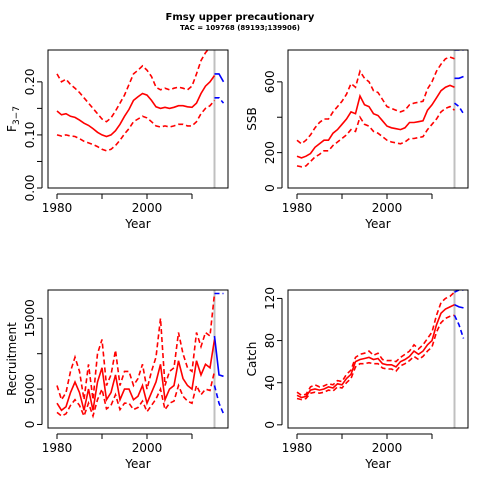 Image resolution: width=480 pixels, height=480 pixels. I want to click on y-axis-label: Catch, so click(252, 359).